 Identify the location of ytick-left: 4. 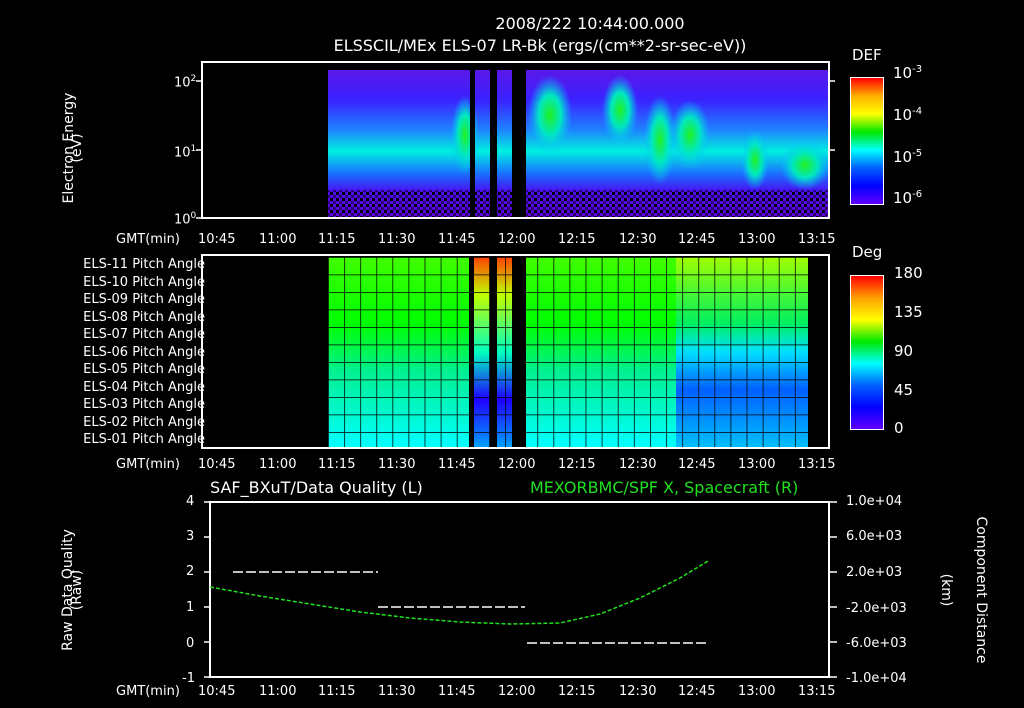
(190, 501).